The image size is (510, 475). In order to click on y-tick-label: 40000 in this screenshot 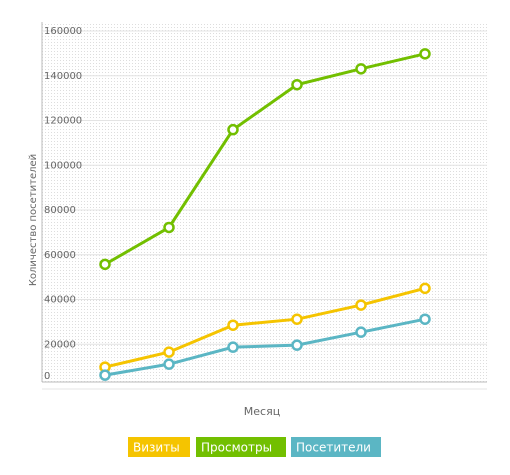, I will do `click(60, 300)`.